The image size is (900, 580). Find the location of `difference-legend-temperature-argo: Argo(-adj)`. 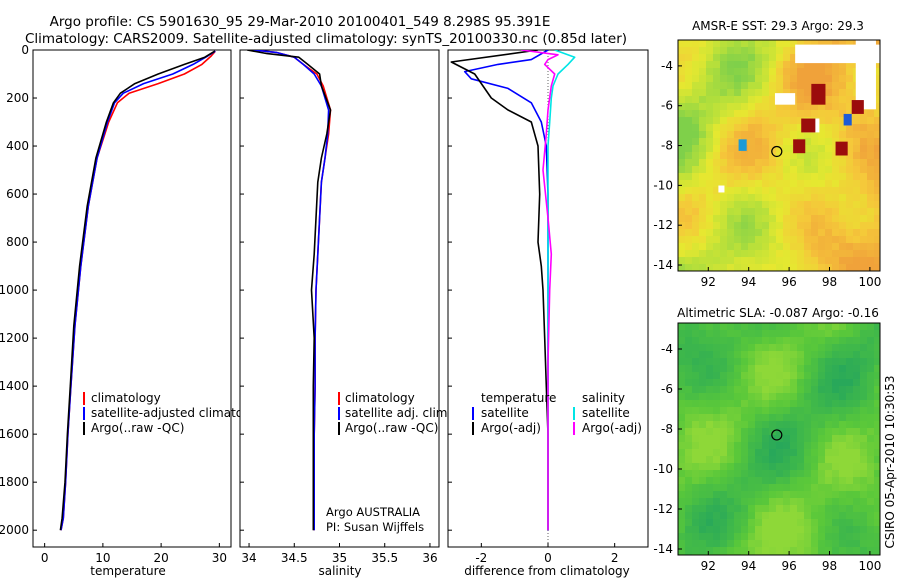

difference-legend-temperature-argo: Argo(-adj) is located at coordinates (511, 428).